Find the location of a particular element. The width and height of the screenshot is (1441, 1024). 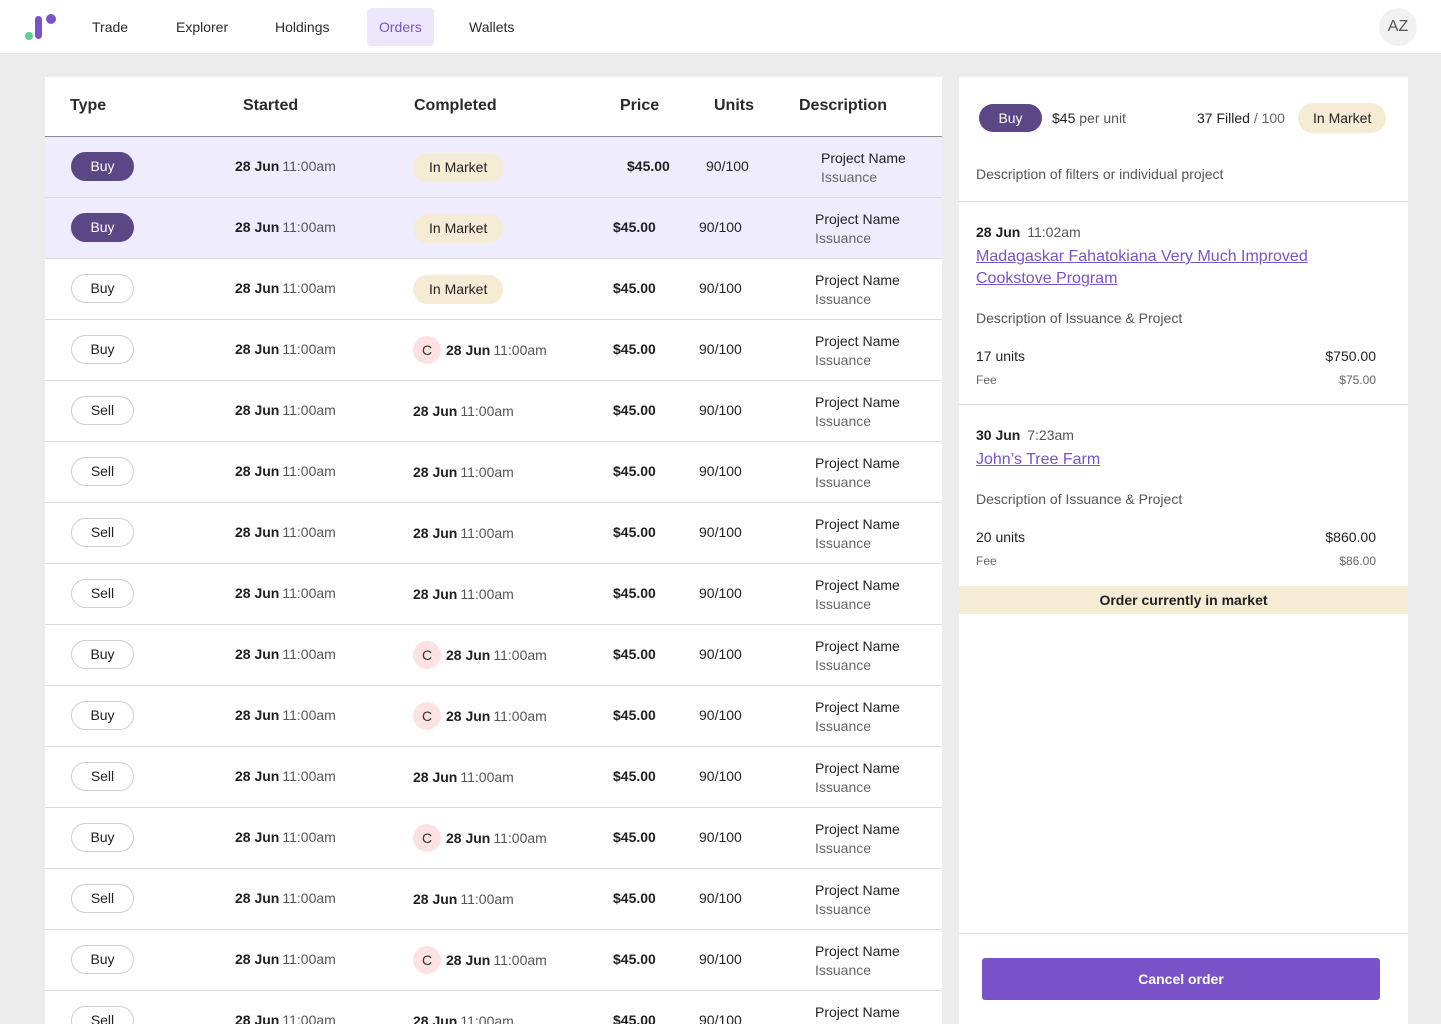

header-description: Description is located at coordinates (843, 105).